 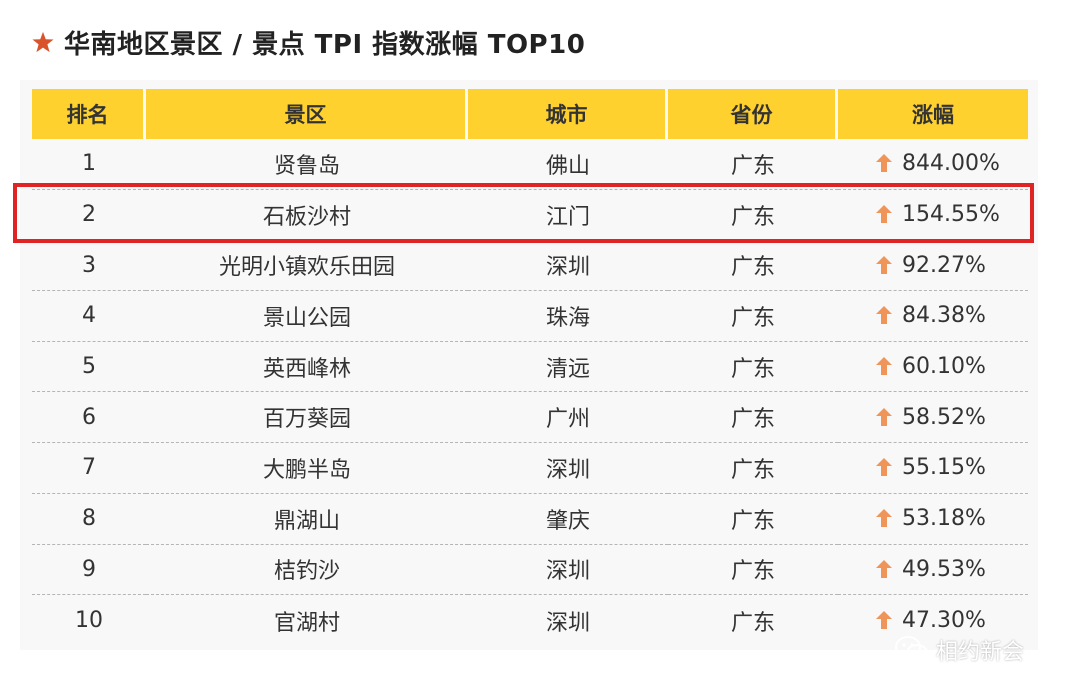 I want to click on growth-cell: 84.38%, so click(x=933, y=316).